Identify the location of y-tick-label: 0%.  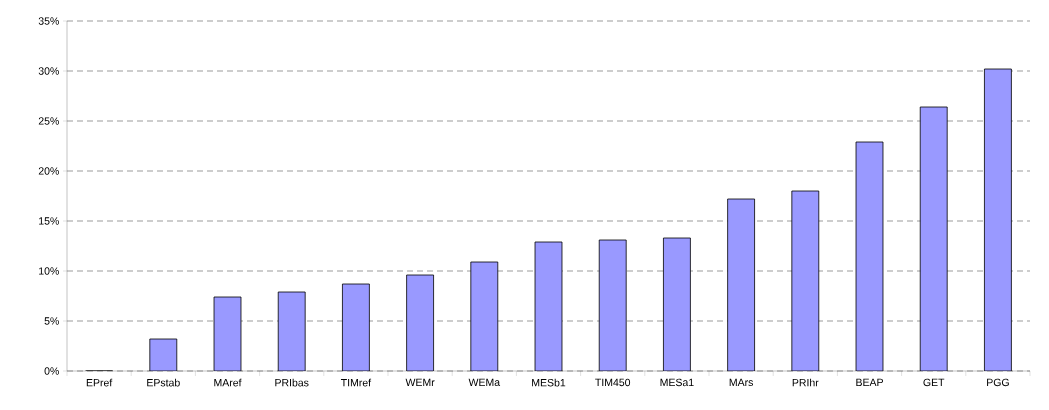
(51, 371).